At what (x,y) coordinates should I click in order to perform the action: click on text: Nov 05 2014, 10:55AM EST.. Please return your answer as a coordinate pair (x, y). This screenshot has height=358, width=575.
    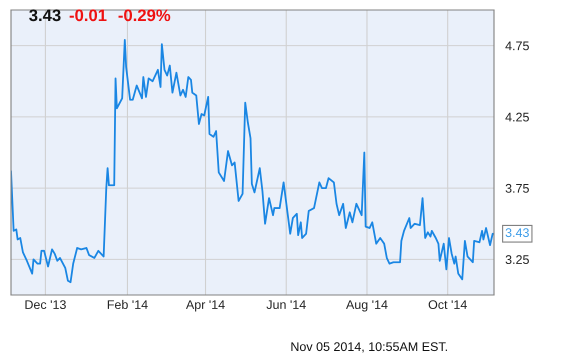
    Looking at the image, I should click on (369, 347).